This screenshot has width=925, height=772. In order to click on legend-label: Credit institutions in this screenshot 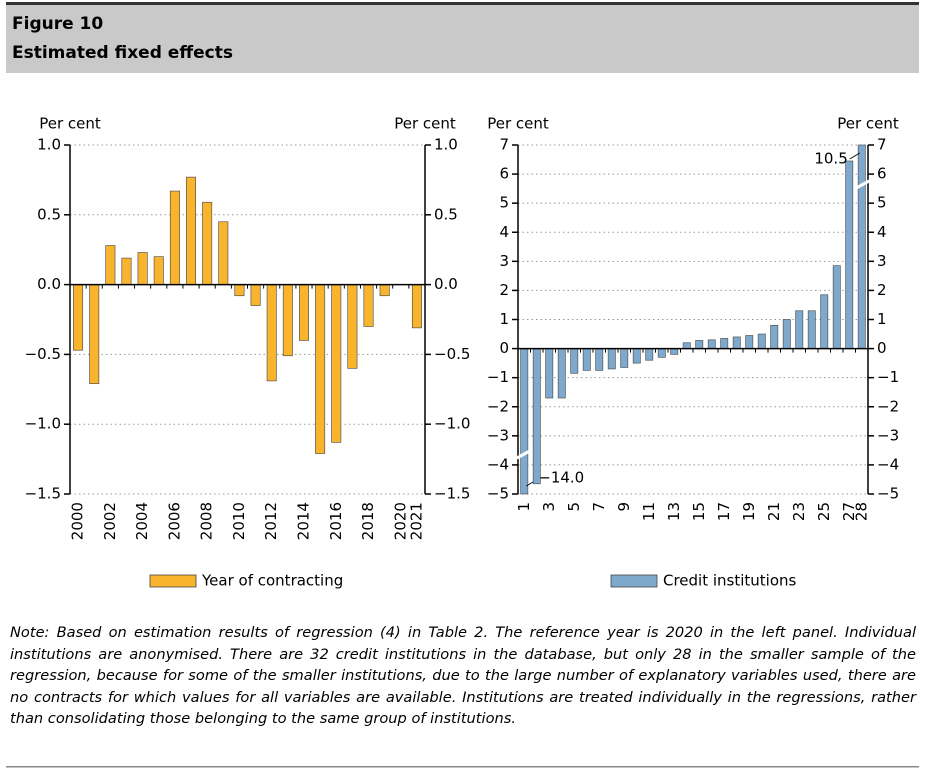, I will do `click(730, 581)`.